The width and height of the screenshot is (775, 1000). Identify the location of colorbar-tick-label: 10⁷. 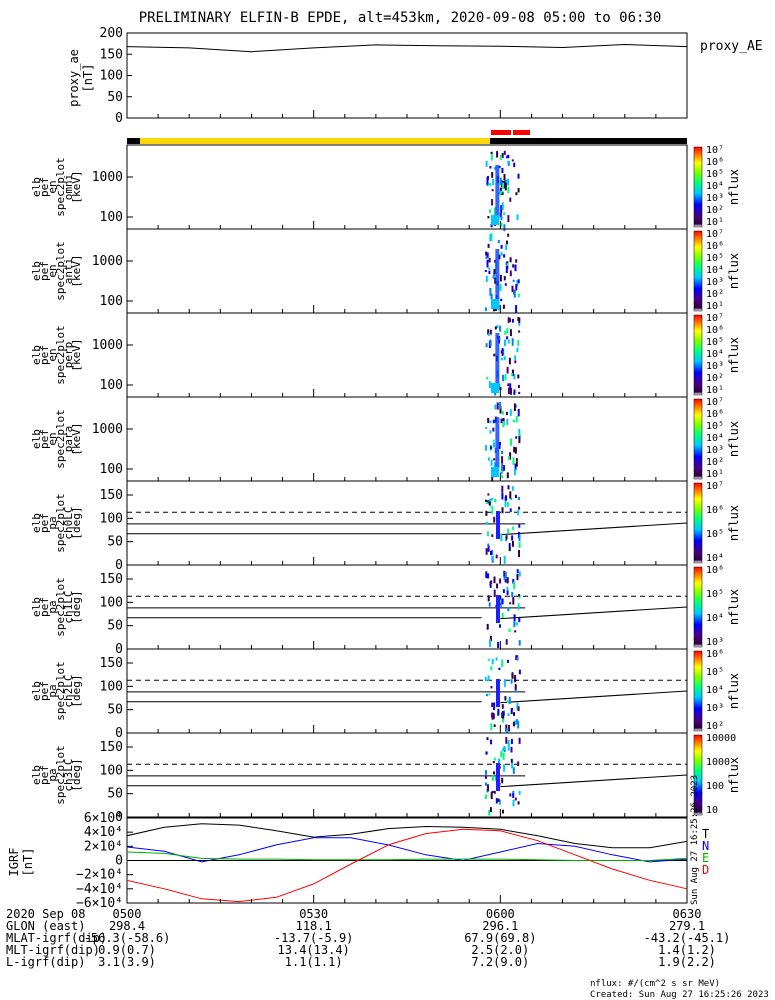
(715, 234).